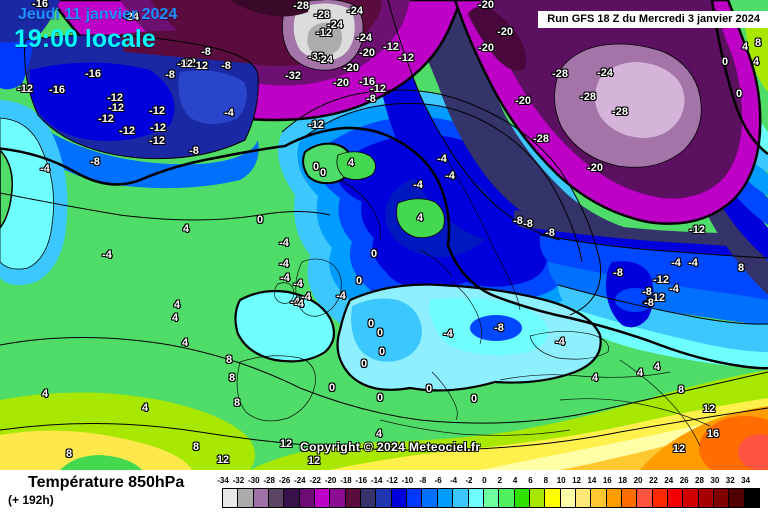 Image resolution: width=768 pixels, height=512 pixels. Describe the element at coordinates (330, 480) in the screenshot. I see `color-scale-tick: -20` at that location.